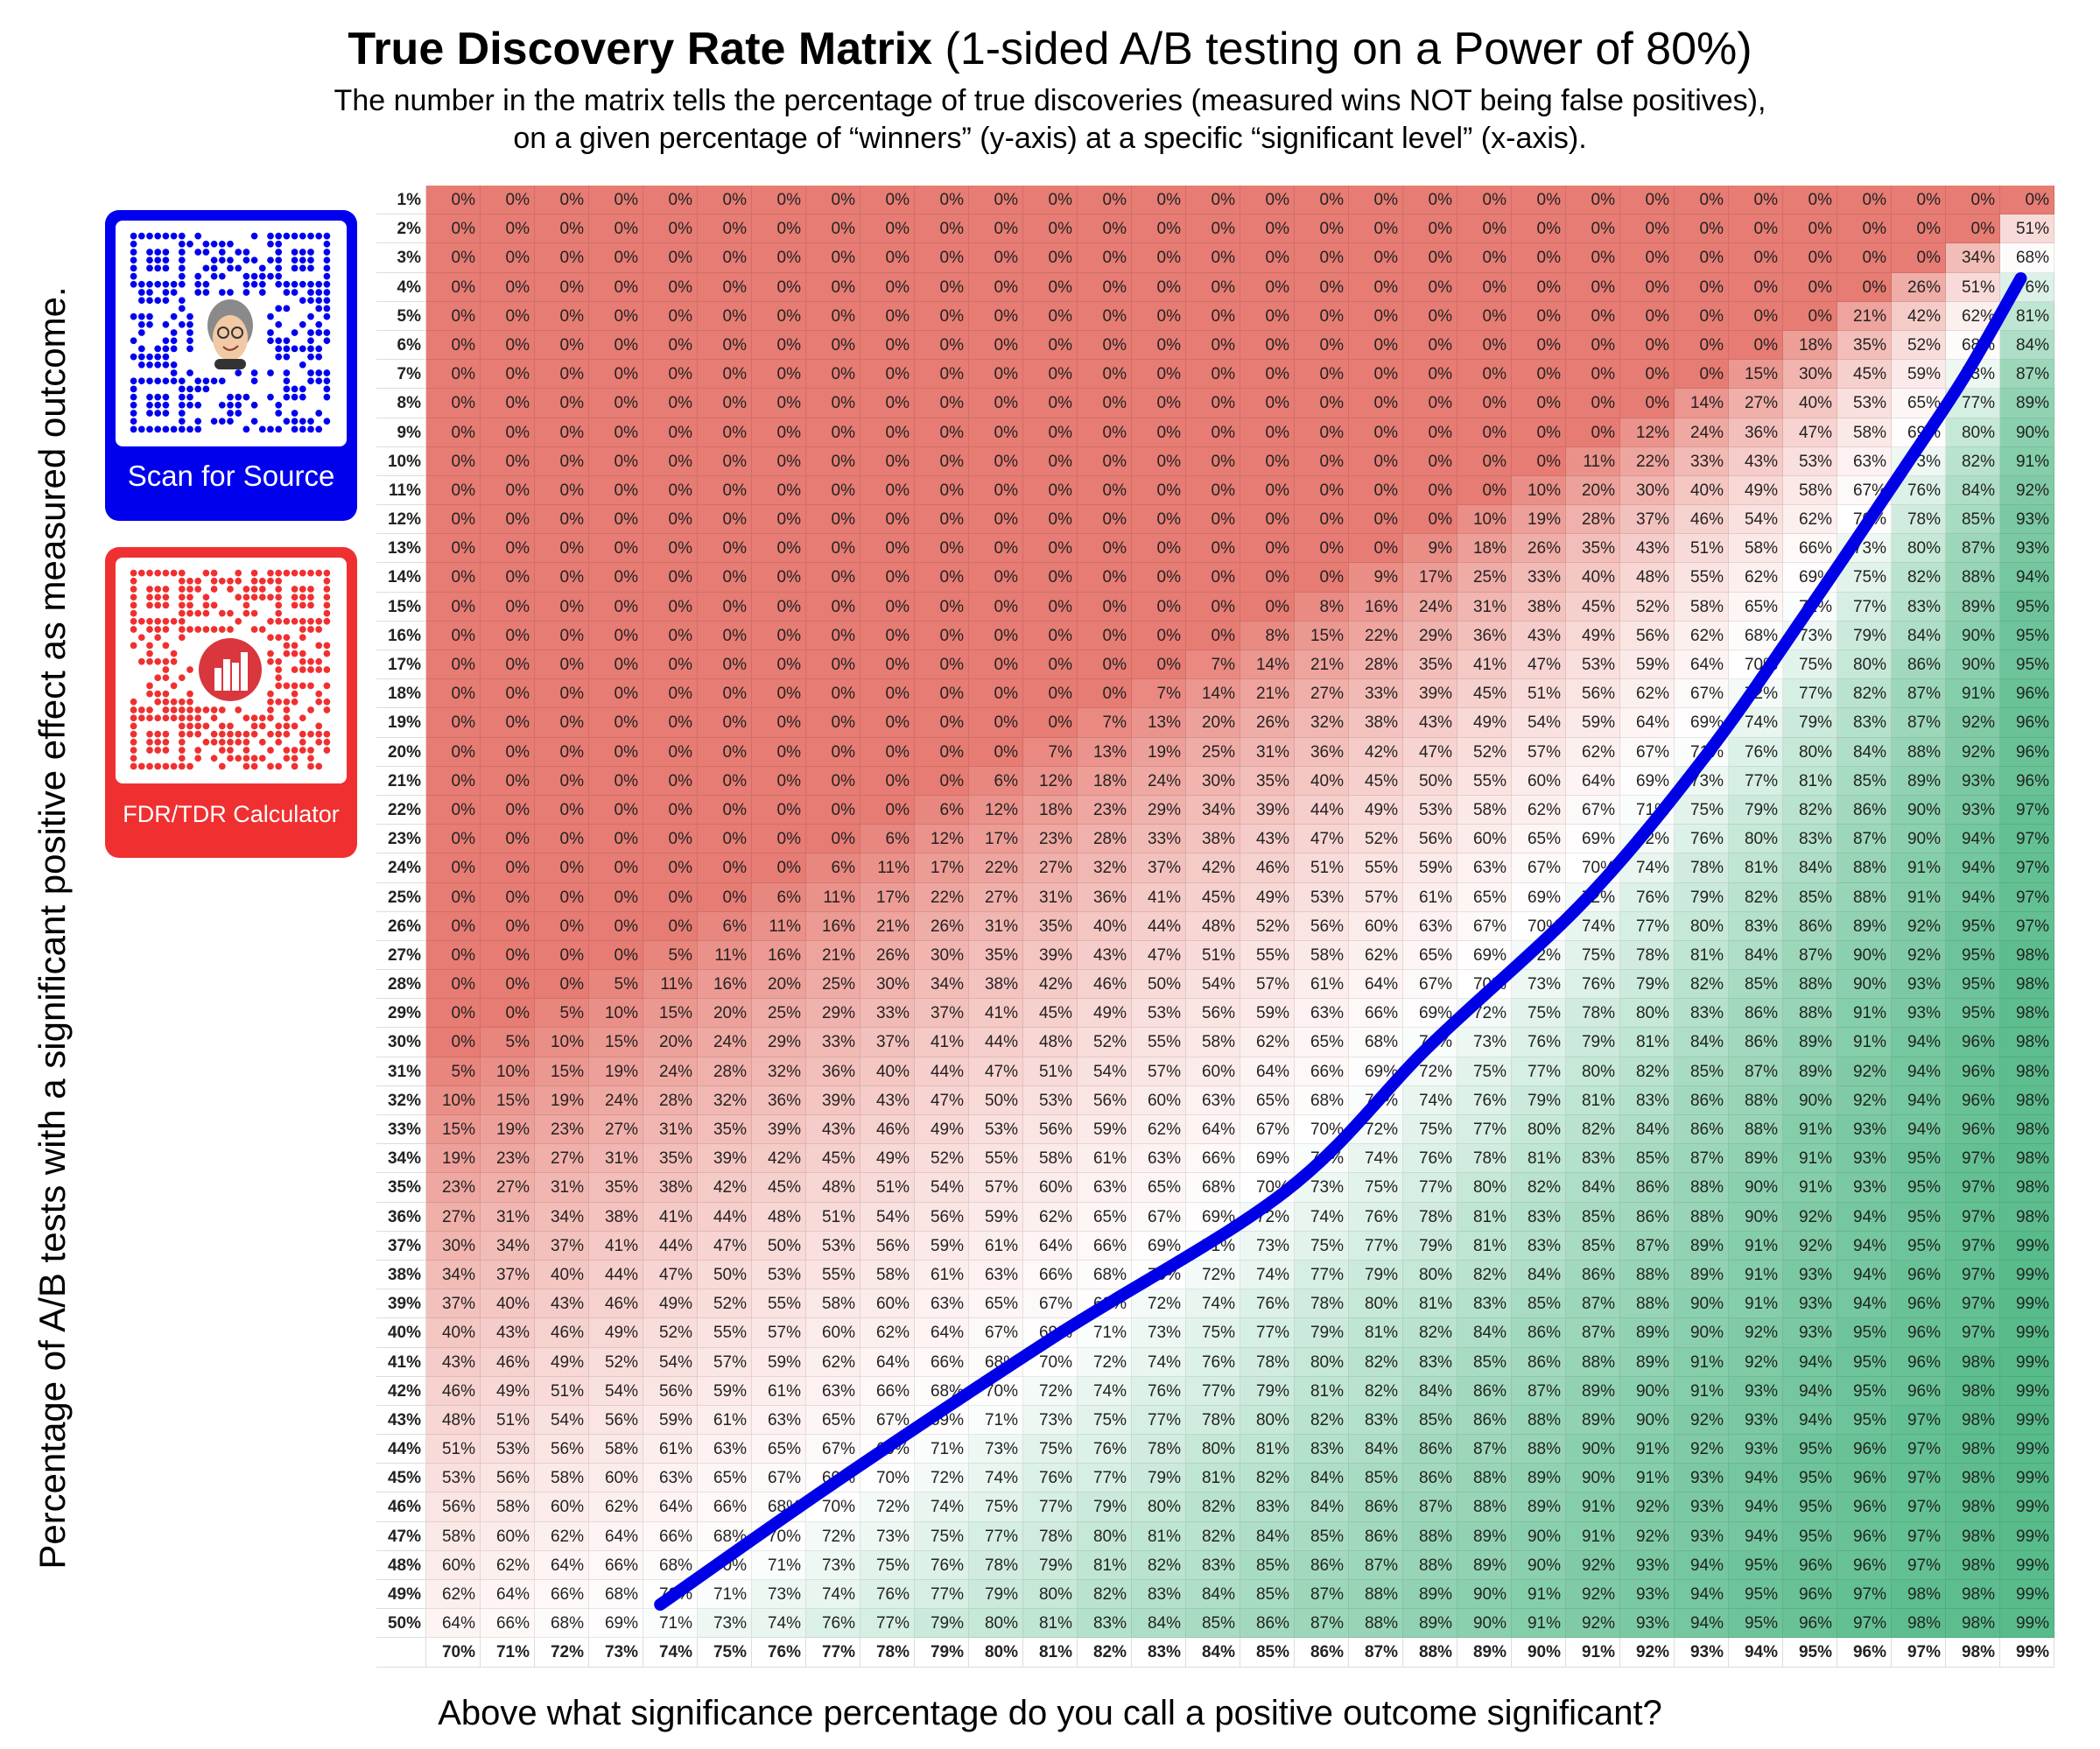 The width and height of the screenshot is (2100, 1749). Describe the element at coordinates (670, 1304) in the screenshot. I see `heatmap-cell: 49%` at that location.